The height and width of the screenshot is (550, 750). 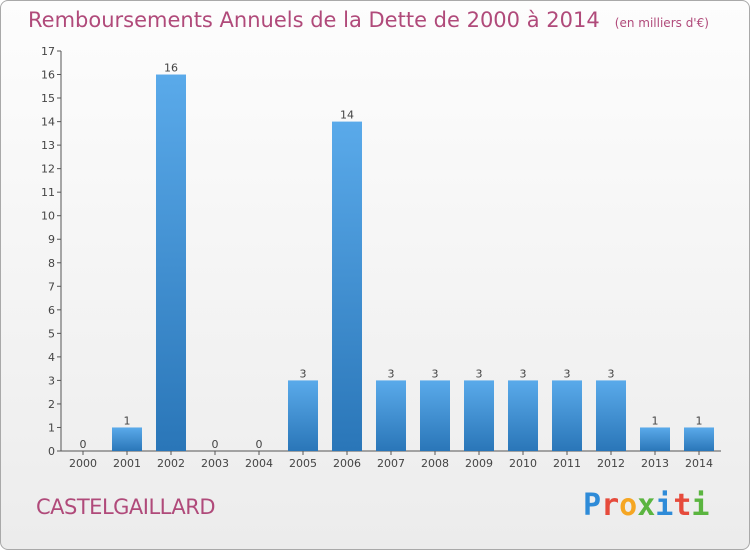 What do you see at coordinates (215, 463) in the screenshot?
I see `x-tick-label: 2003` at bounding box center [215, 463].